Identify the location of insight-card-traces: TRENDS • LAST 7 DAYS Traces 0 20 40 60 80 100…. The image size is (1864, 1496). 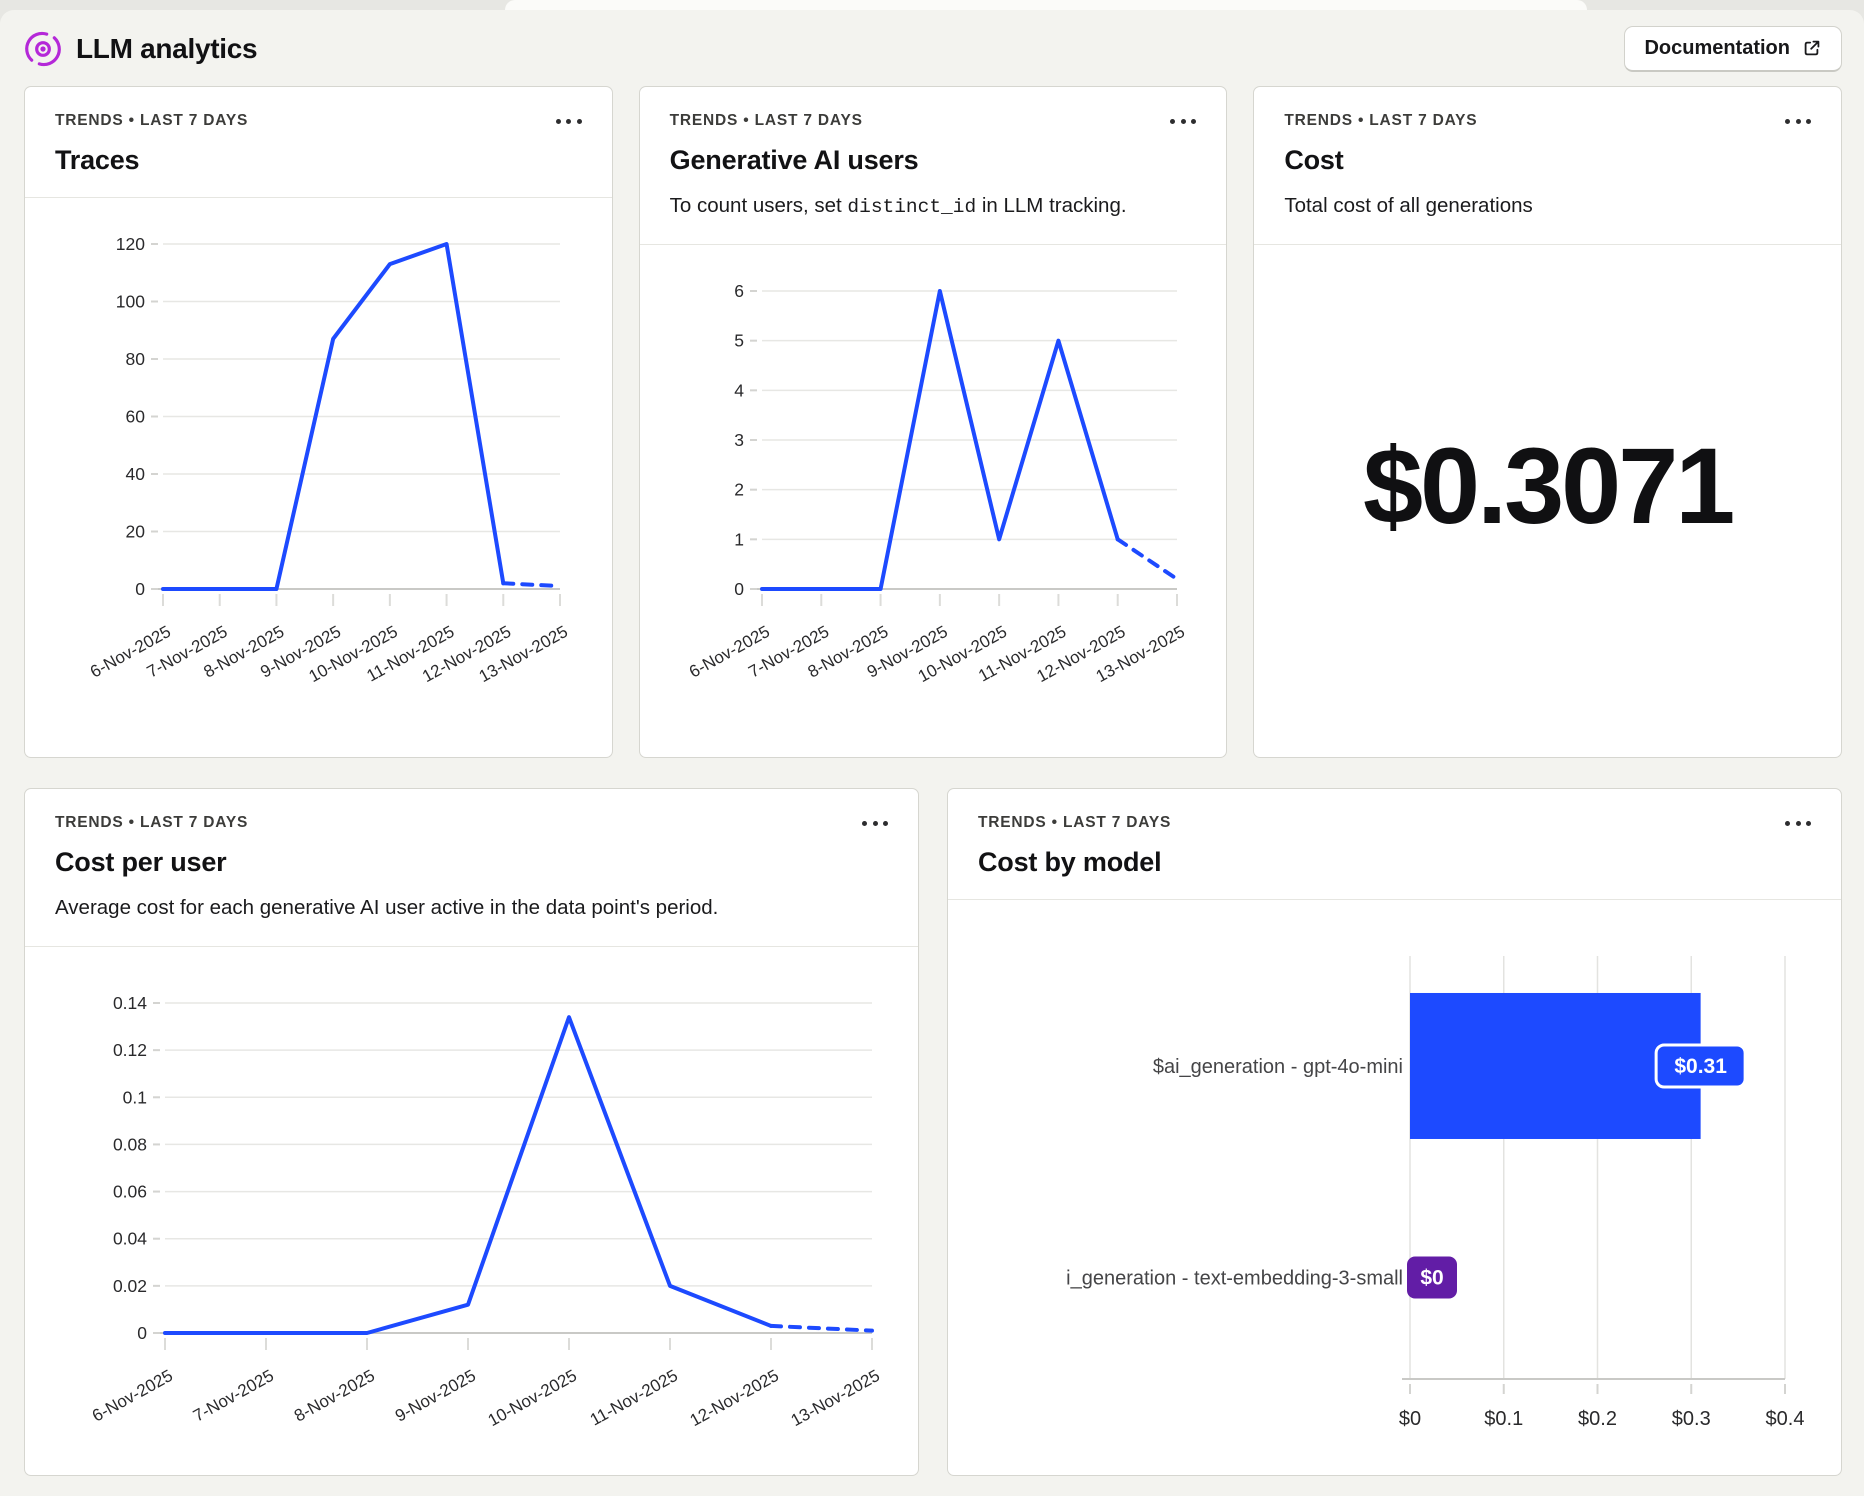
(318, 422).